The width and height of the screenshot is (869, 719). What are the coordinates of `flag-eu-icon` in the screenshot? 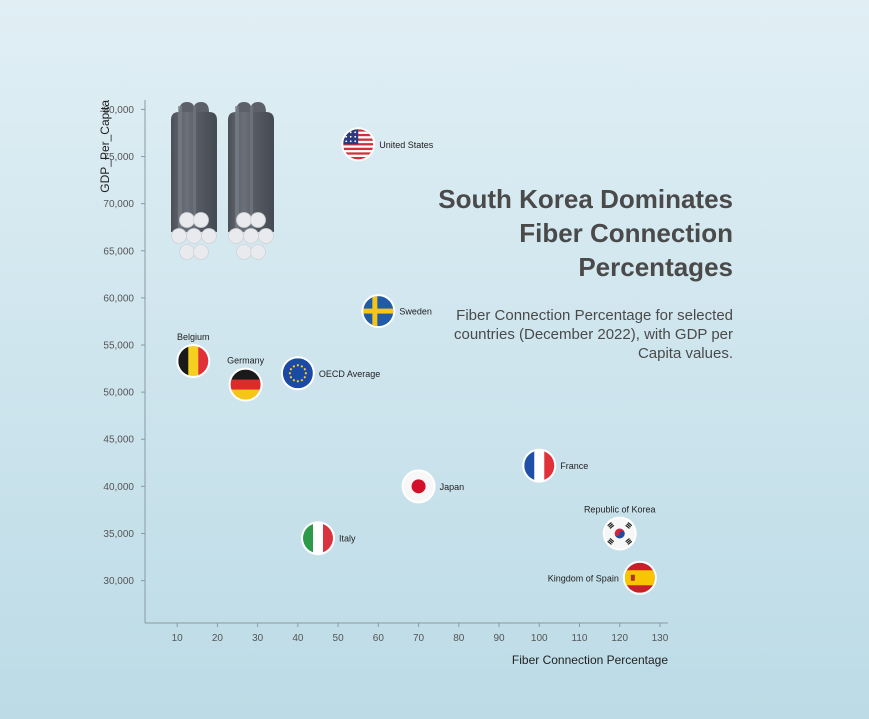 It's located at (297, 373).